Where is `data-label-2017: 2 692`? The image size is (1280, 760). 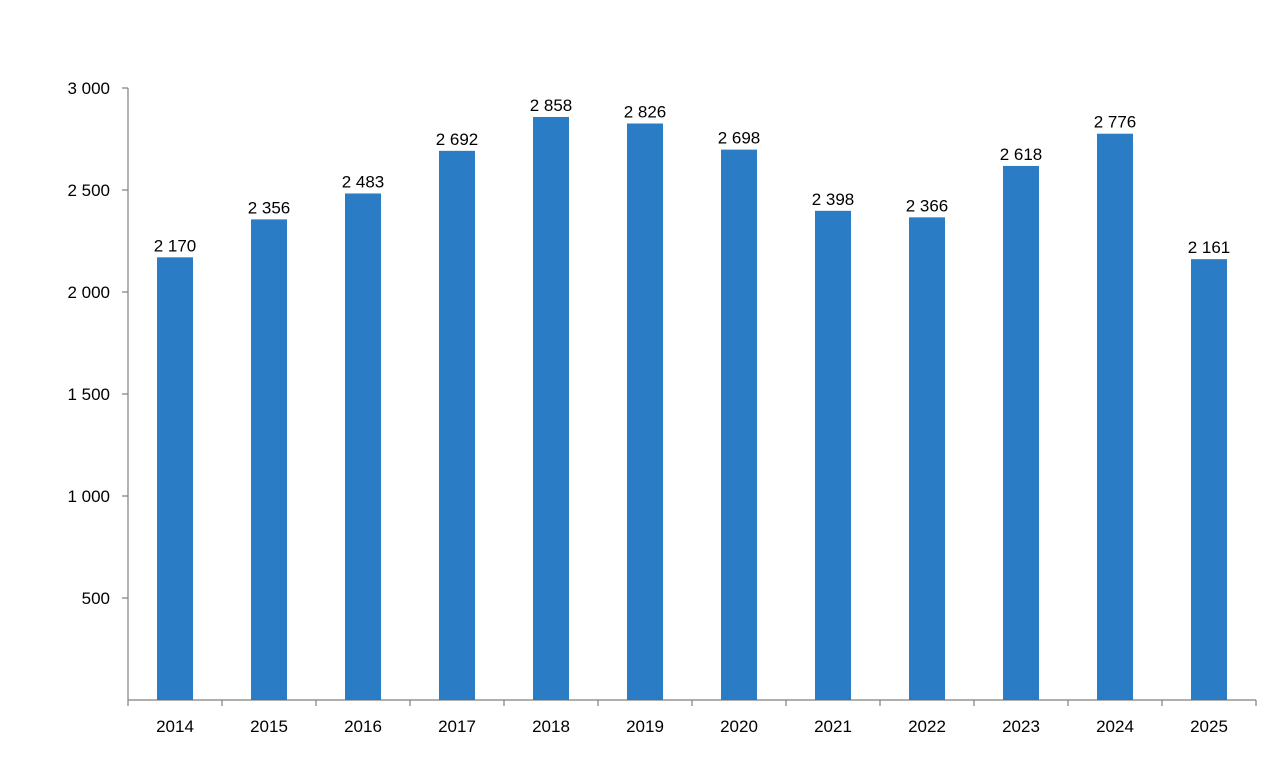 data-label-2017: 2 692 is located at coordinates (457, 139).